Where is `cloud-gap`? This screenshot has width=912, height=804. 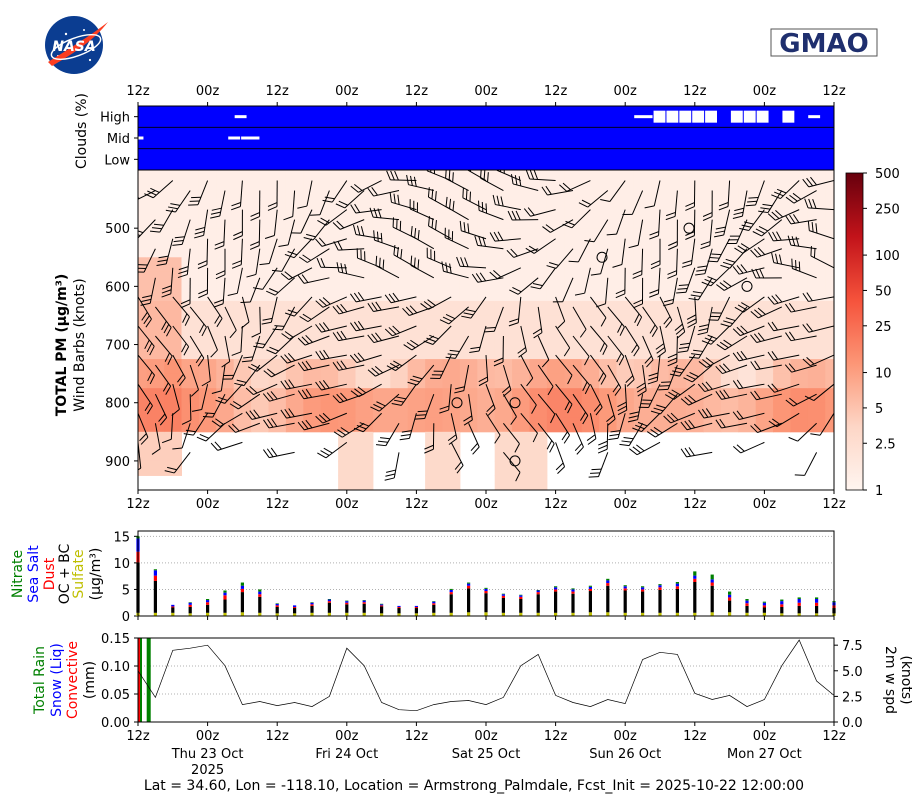 cloud-gap is located at coordinates (749, 116).